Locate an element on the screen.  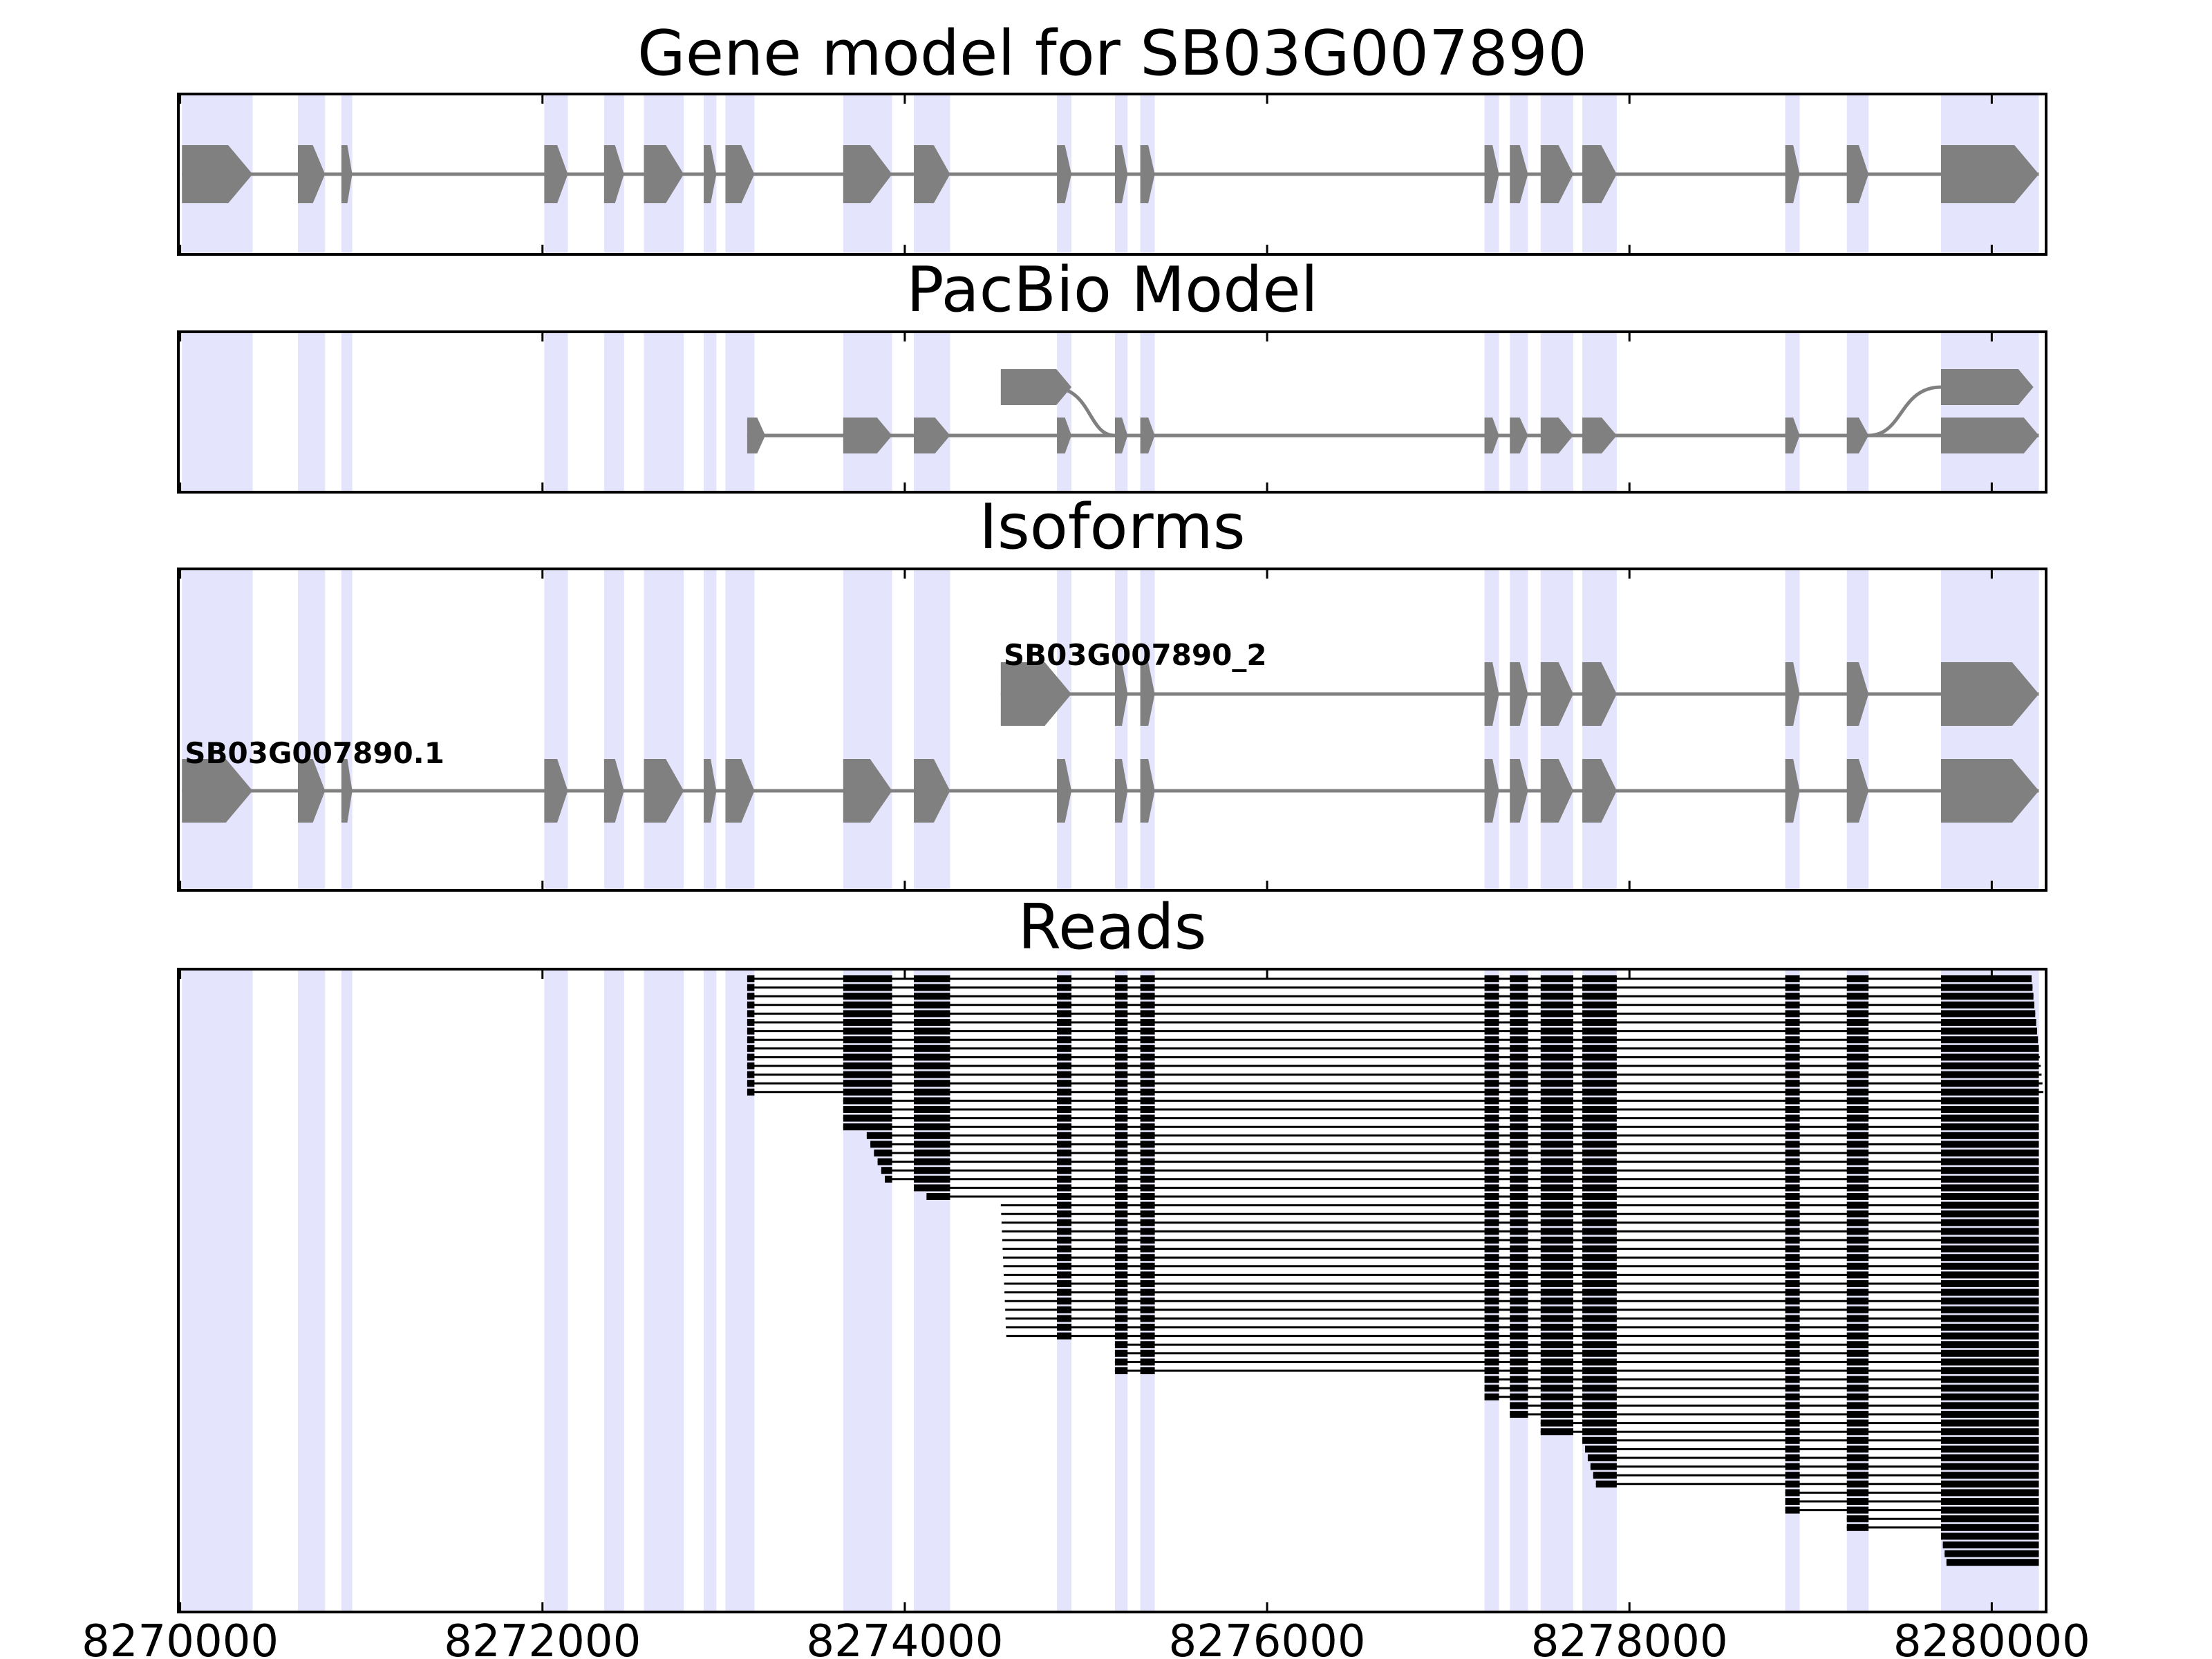
panel-frame is located at coordinates (1112, 174).